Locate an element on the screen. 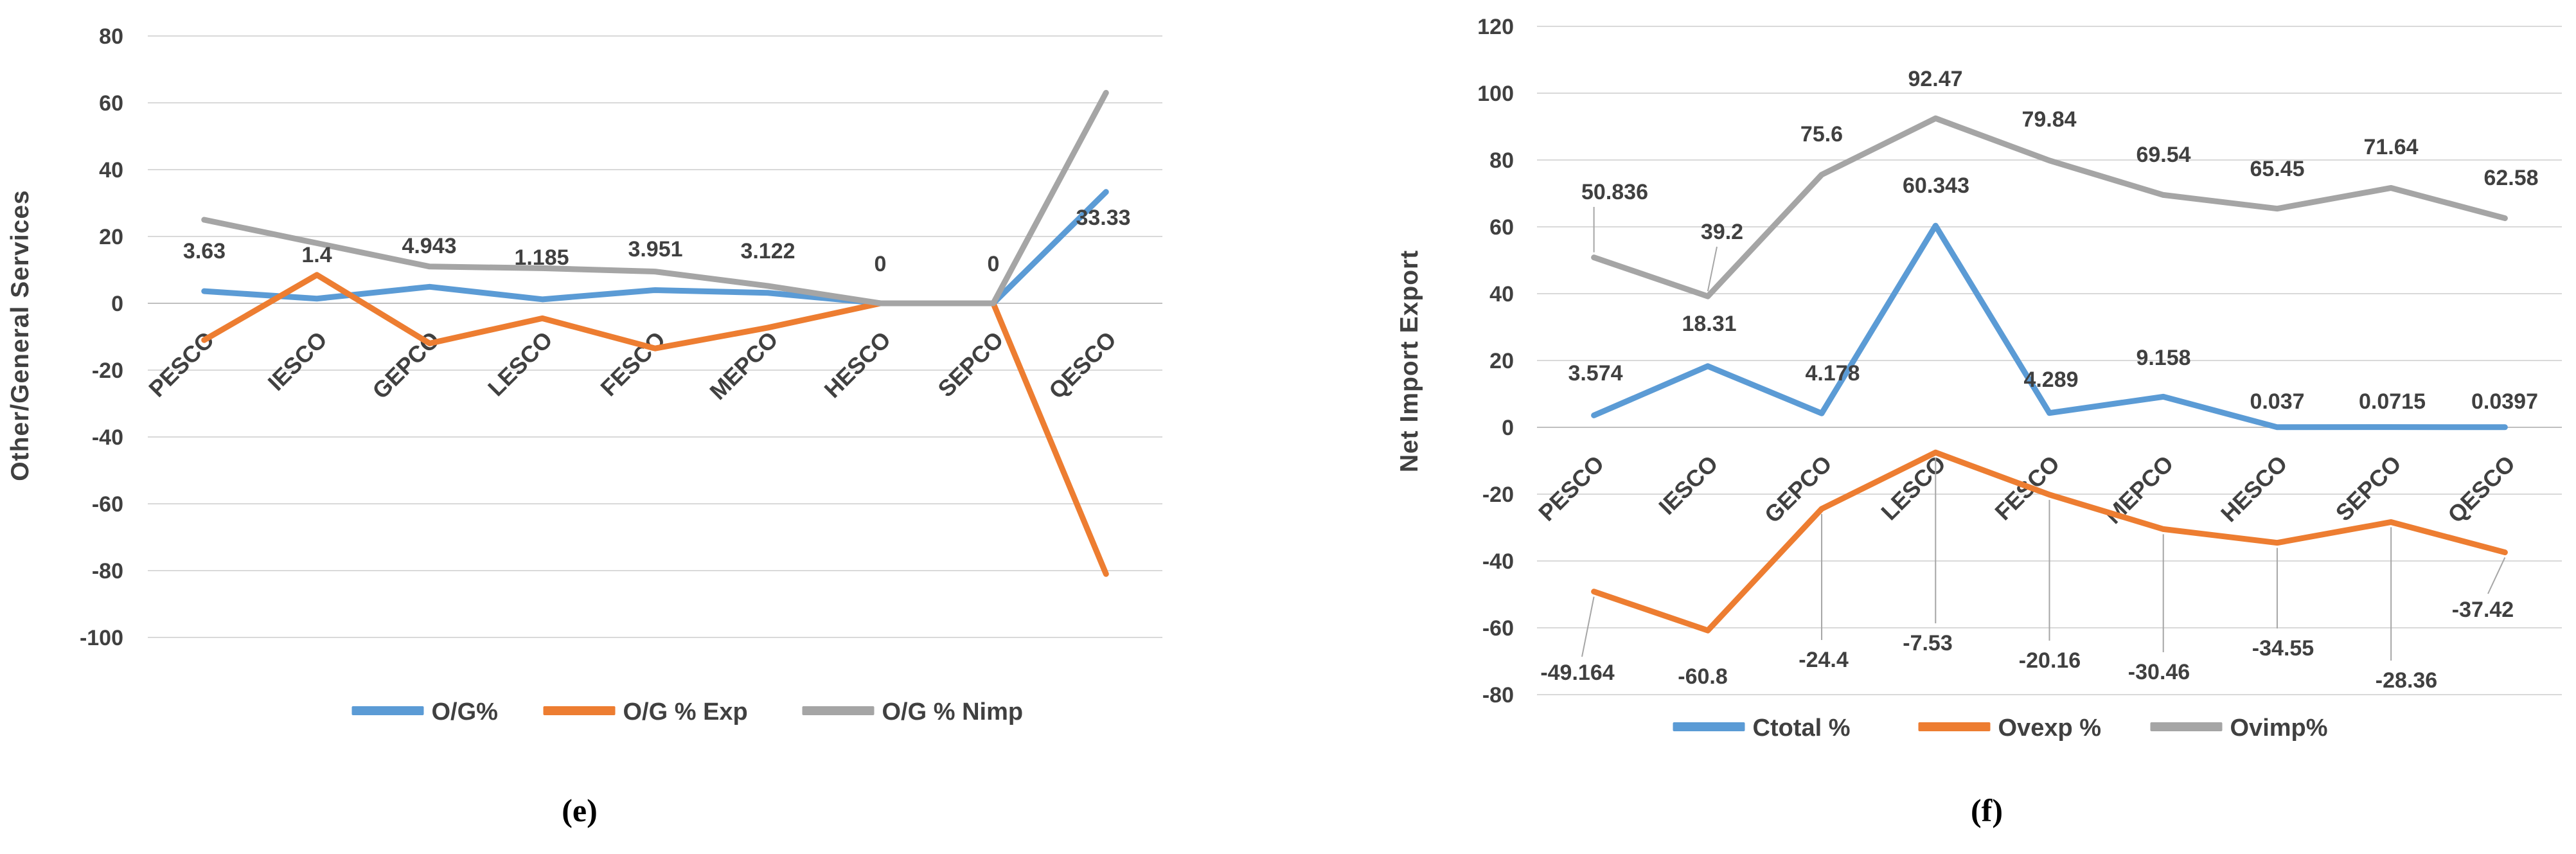  category-label-pesco: PESCO is located at coordinates (1571, 488).